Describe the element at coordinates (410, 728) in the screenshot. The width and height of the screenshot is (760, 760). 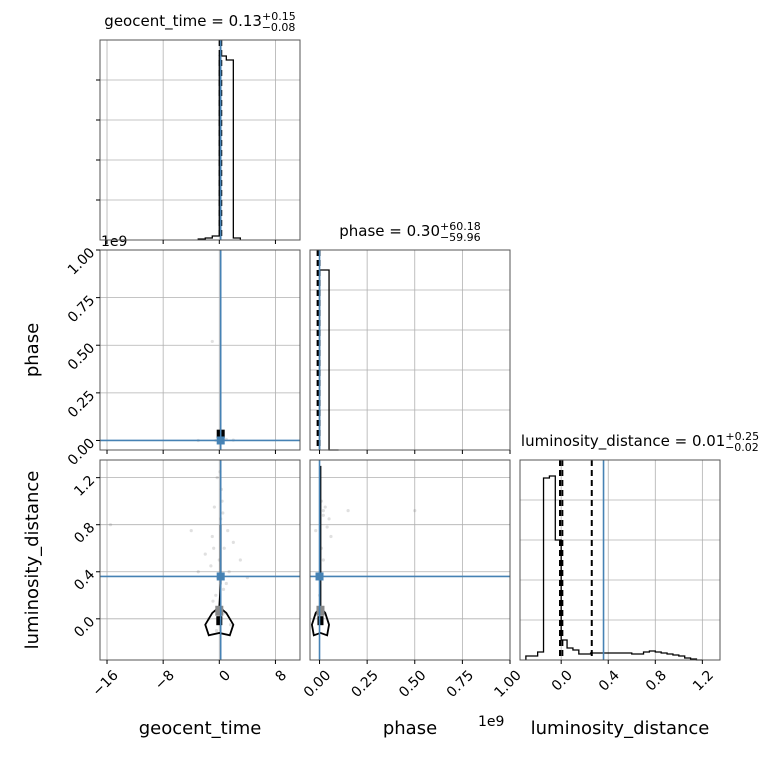
I see `xlabel-phase: phase` at that location.